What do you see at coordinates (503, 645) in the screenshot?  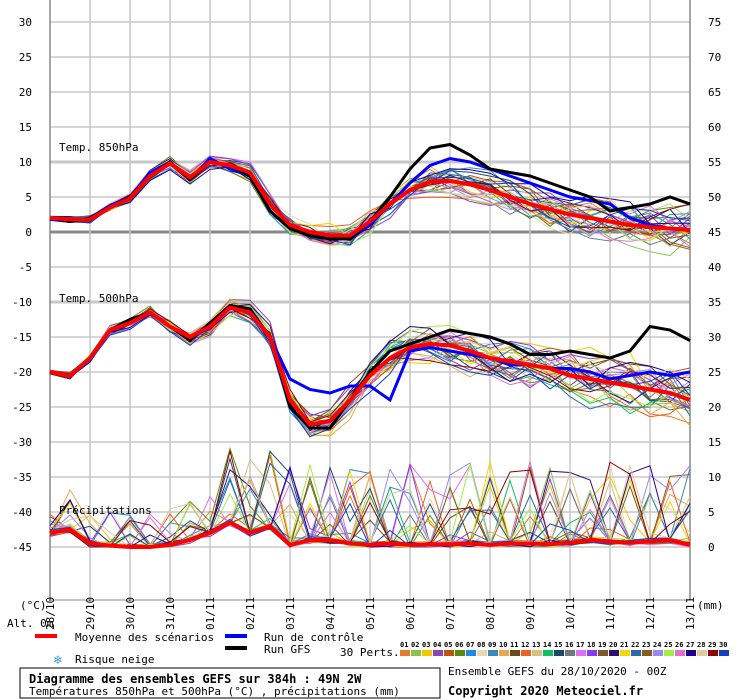 I see `perturbation-number: 10` at bounding box center [503, 645].